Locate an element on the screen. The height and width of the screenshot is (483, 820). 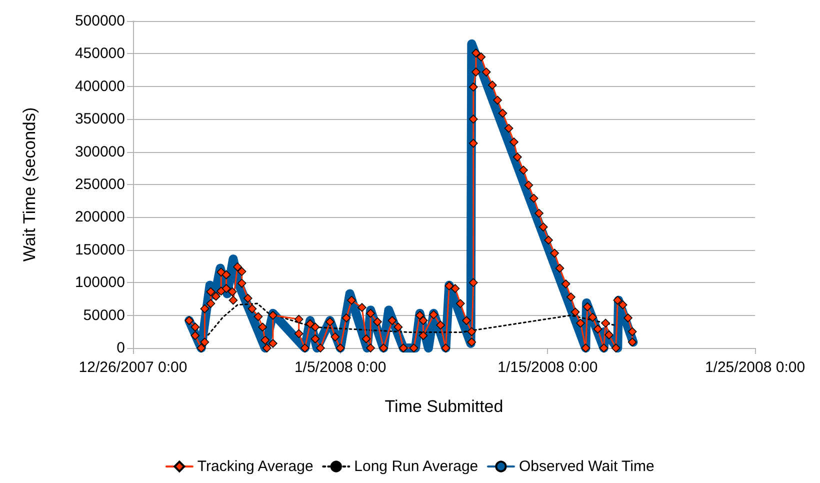
legend-label: Tracking Average is located at coordinates (255, 466).